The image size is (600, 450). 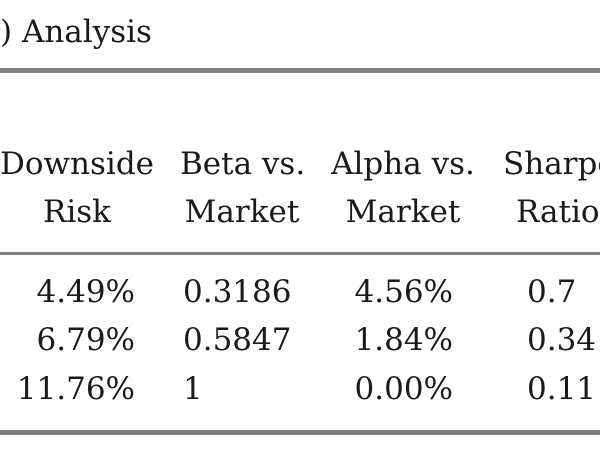 What do you see at coordinates (193, 389) in the screenshot?
I see `cell-beta: 1` at bounding box center [193, 389].